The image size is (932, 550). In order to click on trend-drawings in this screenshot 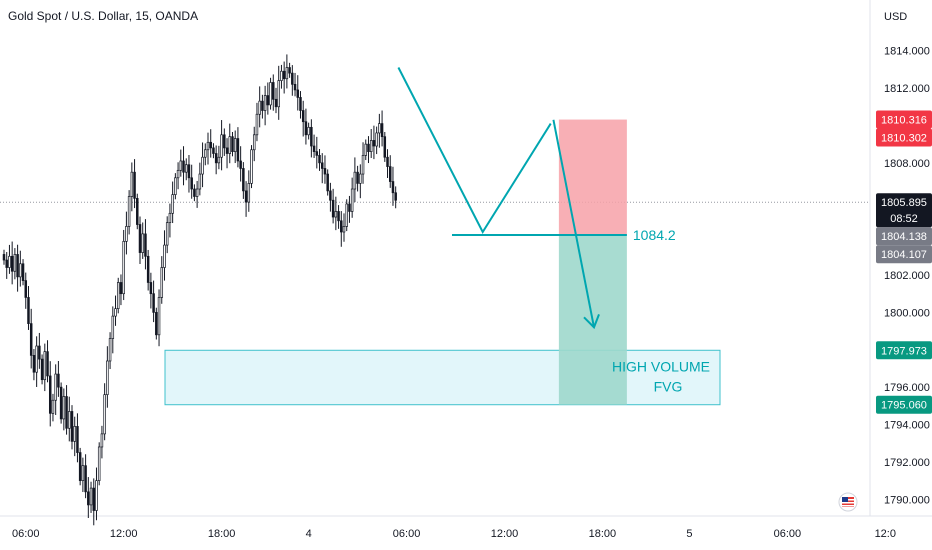, I will do `click(512, 198)`.